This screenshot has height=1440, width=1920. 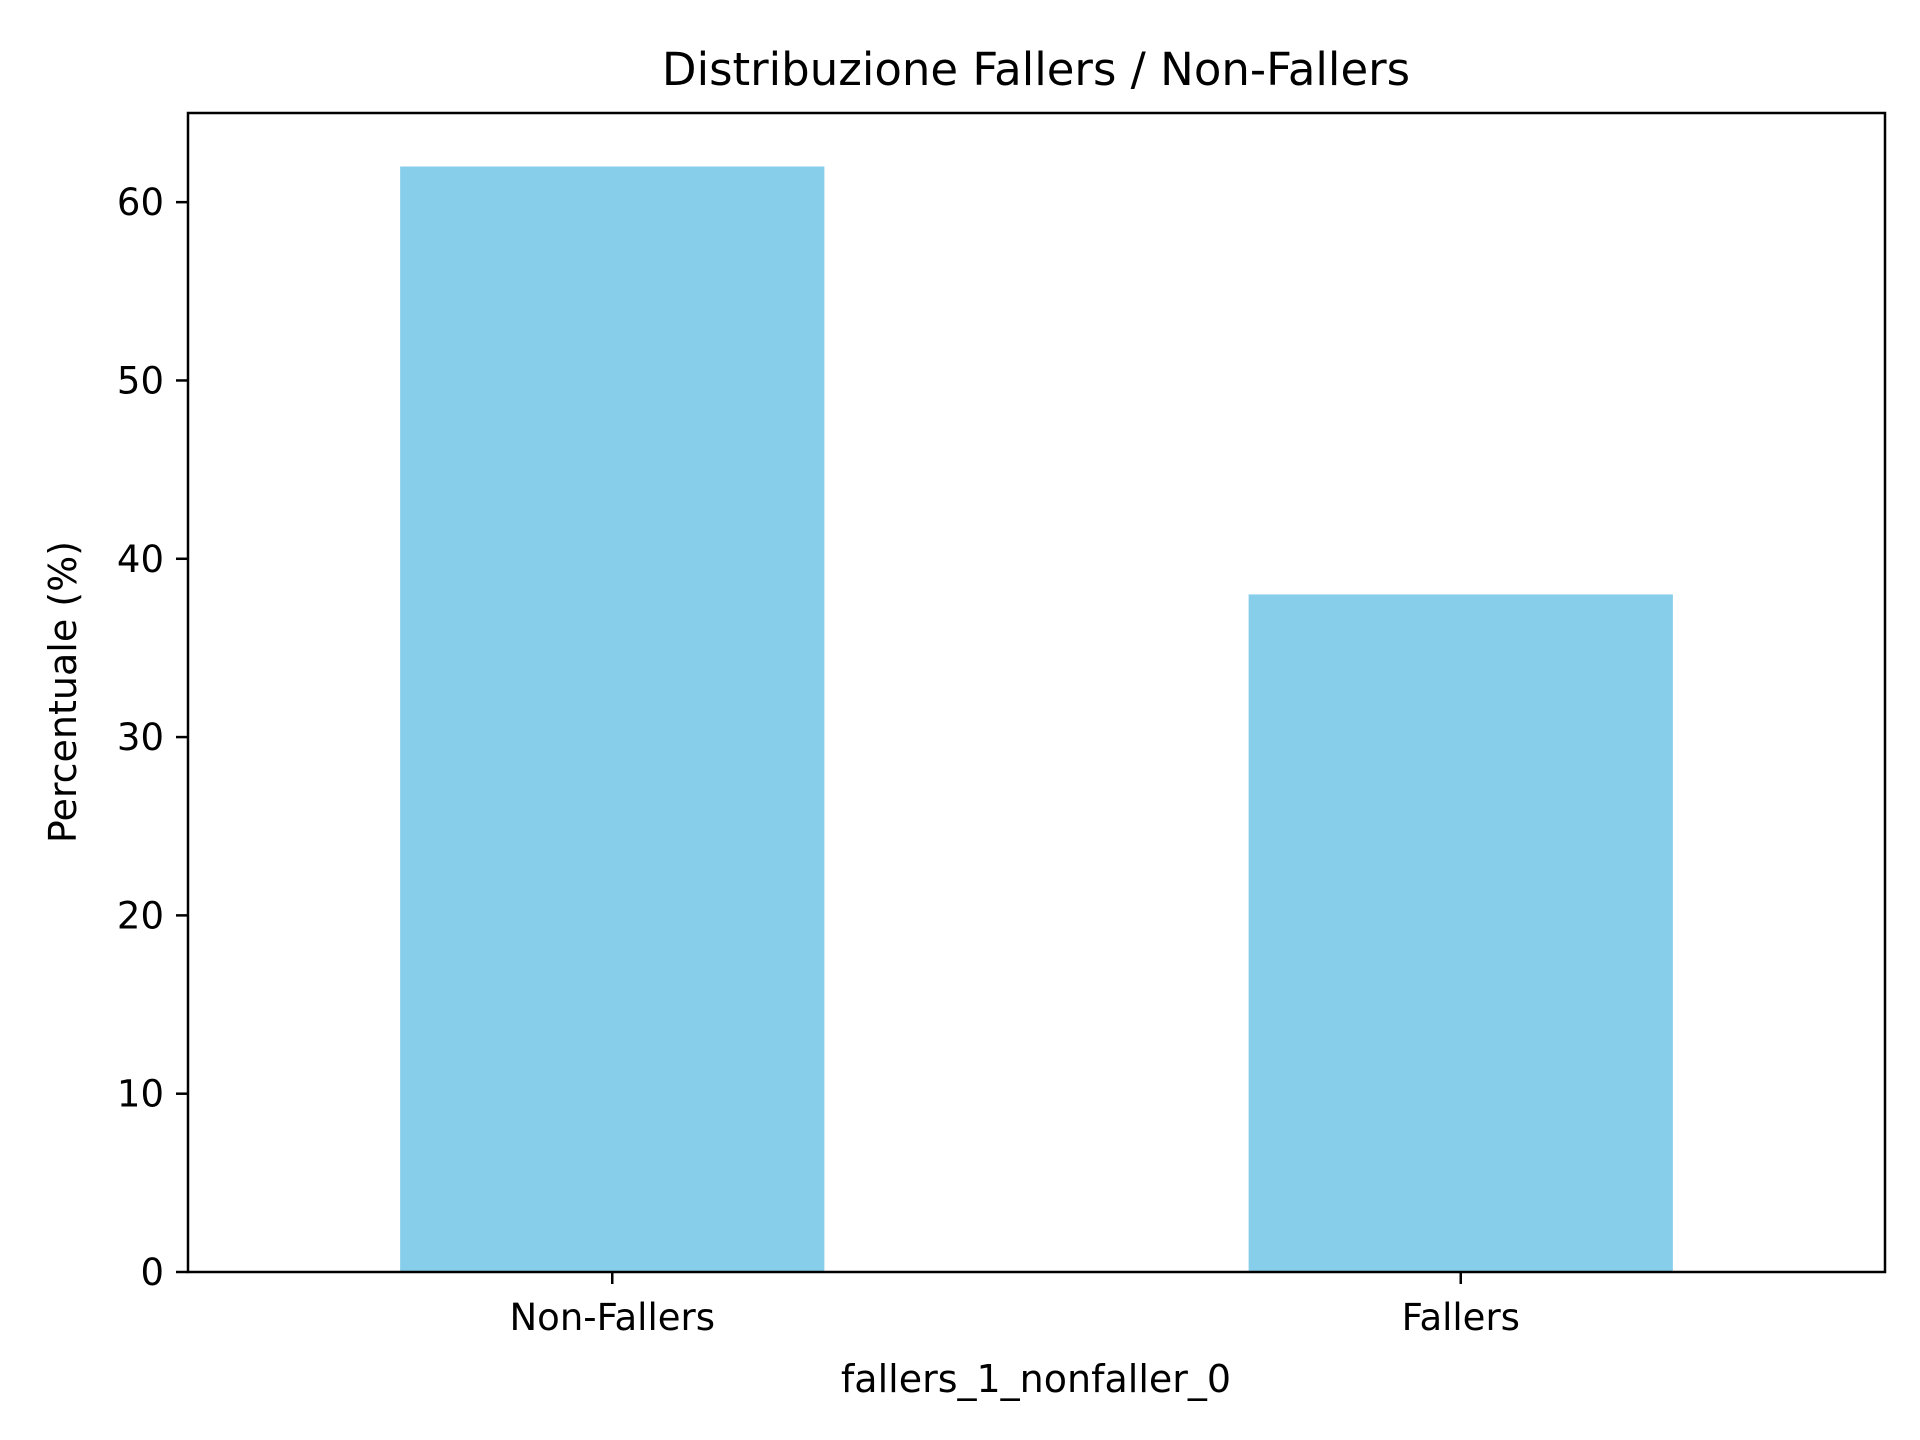 What do you see at coordinates (140, 202) in the screenshot?
I see `y-tick-label: 60` at bounding box center [140, 202].